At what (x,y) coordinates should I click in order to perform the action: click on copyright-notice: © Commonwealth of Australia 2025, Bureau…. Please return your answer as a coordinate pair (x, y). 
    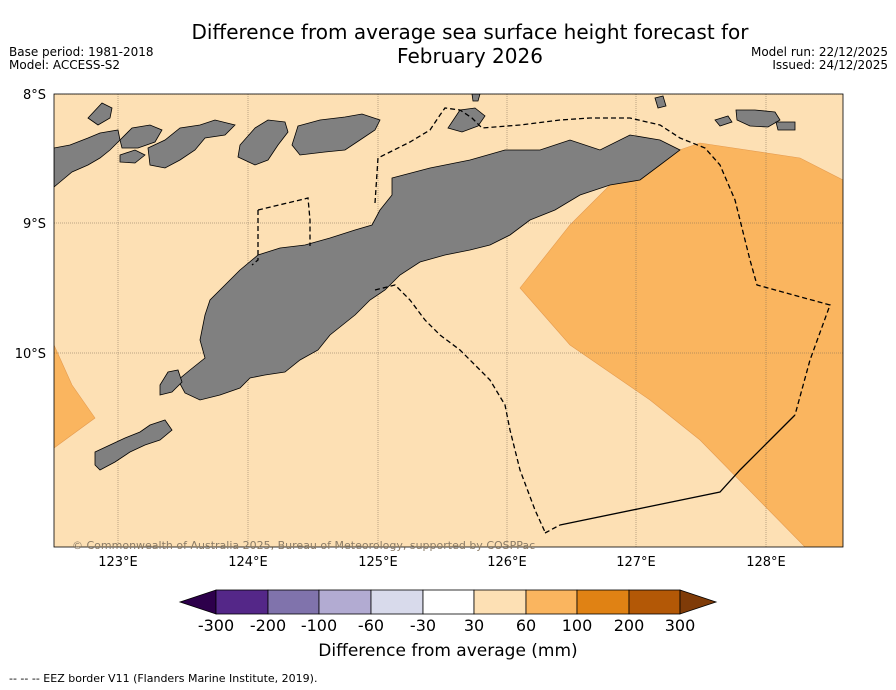
    Looking at the image, I should click on (303, 545).